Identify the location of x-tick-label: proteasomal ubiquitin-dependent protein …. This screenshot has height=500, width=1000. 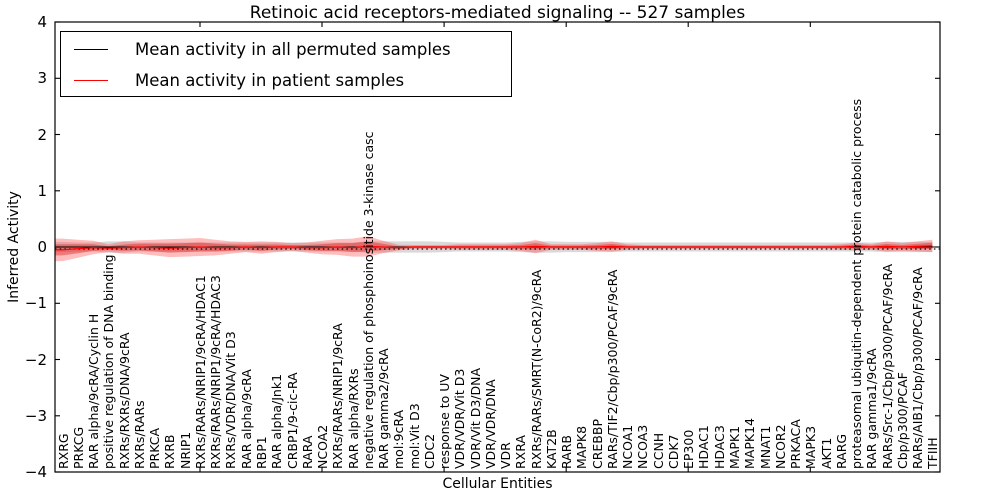
(857, 283).